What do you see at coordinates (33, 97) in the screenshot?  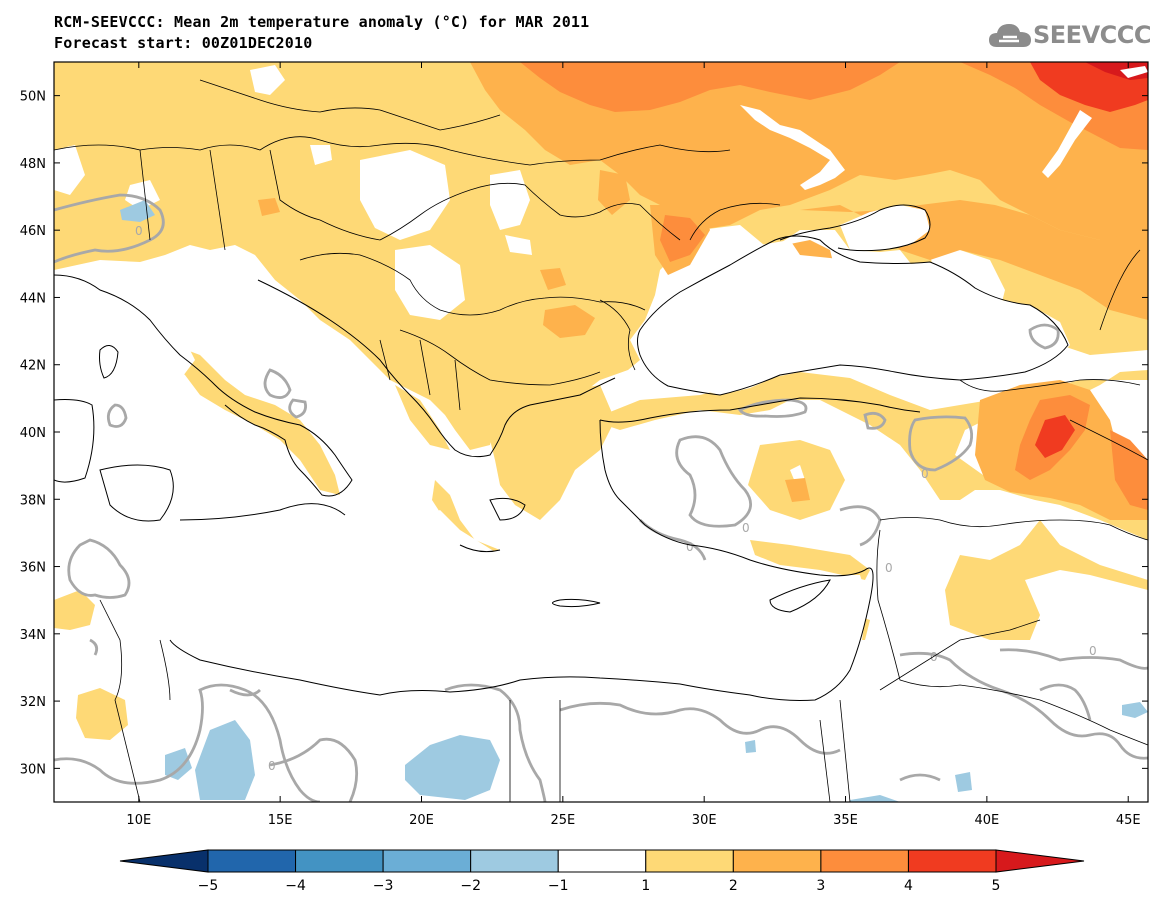 I see `lat-tick-label: 50N` at bounding box center [33, 97].